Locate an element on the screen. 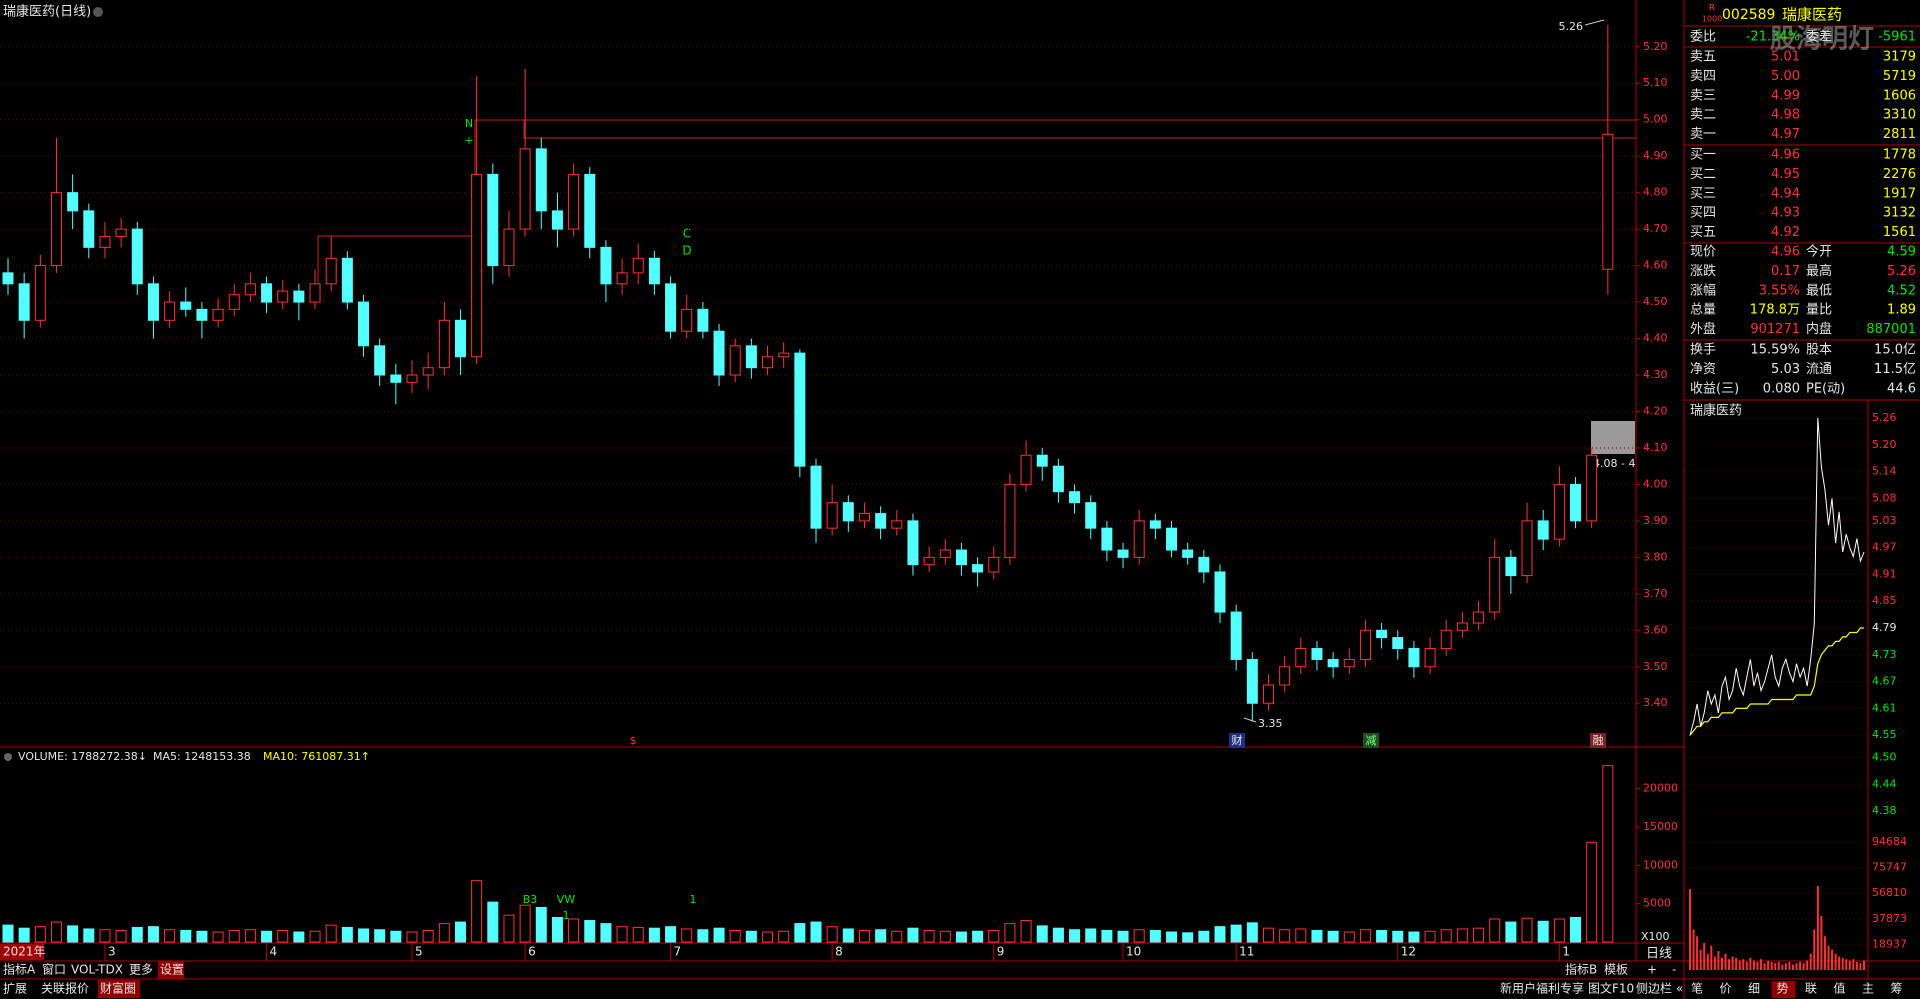 This screenshot has width=1920, height=999. toolbar-button: « is located at coordinates (1679, 989).